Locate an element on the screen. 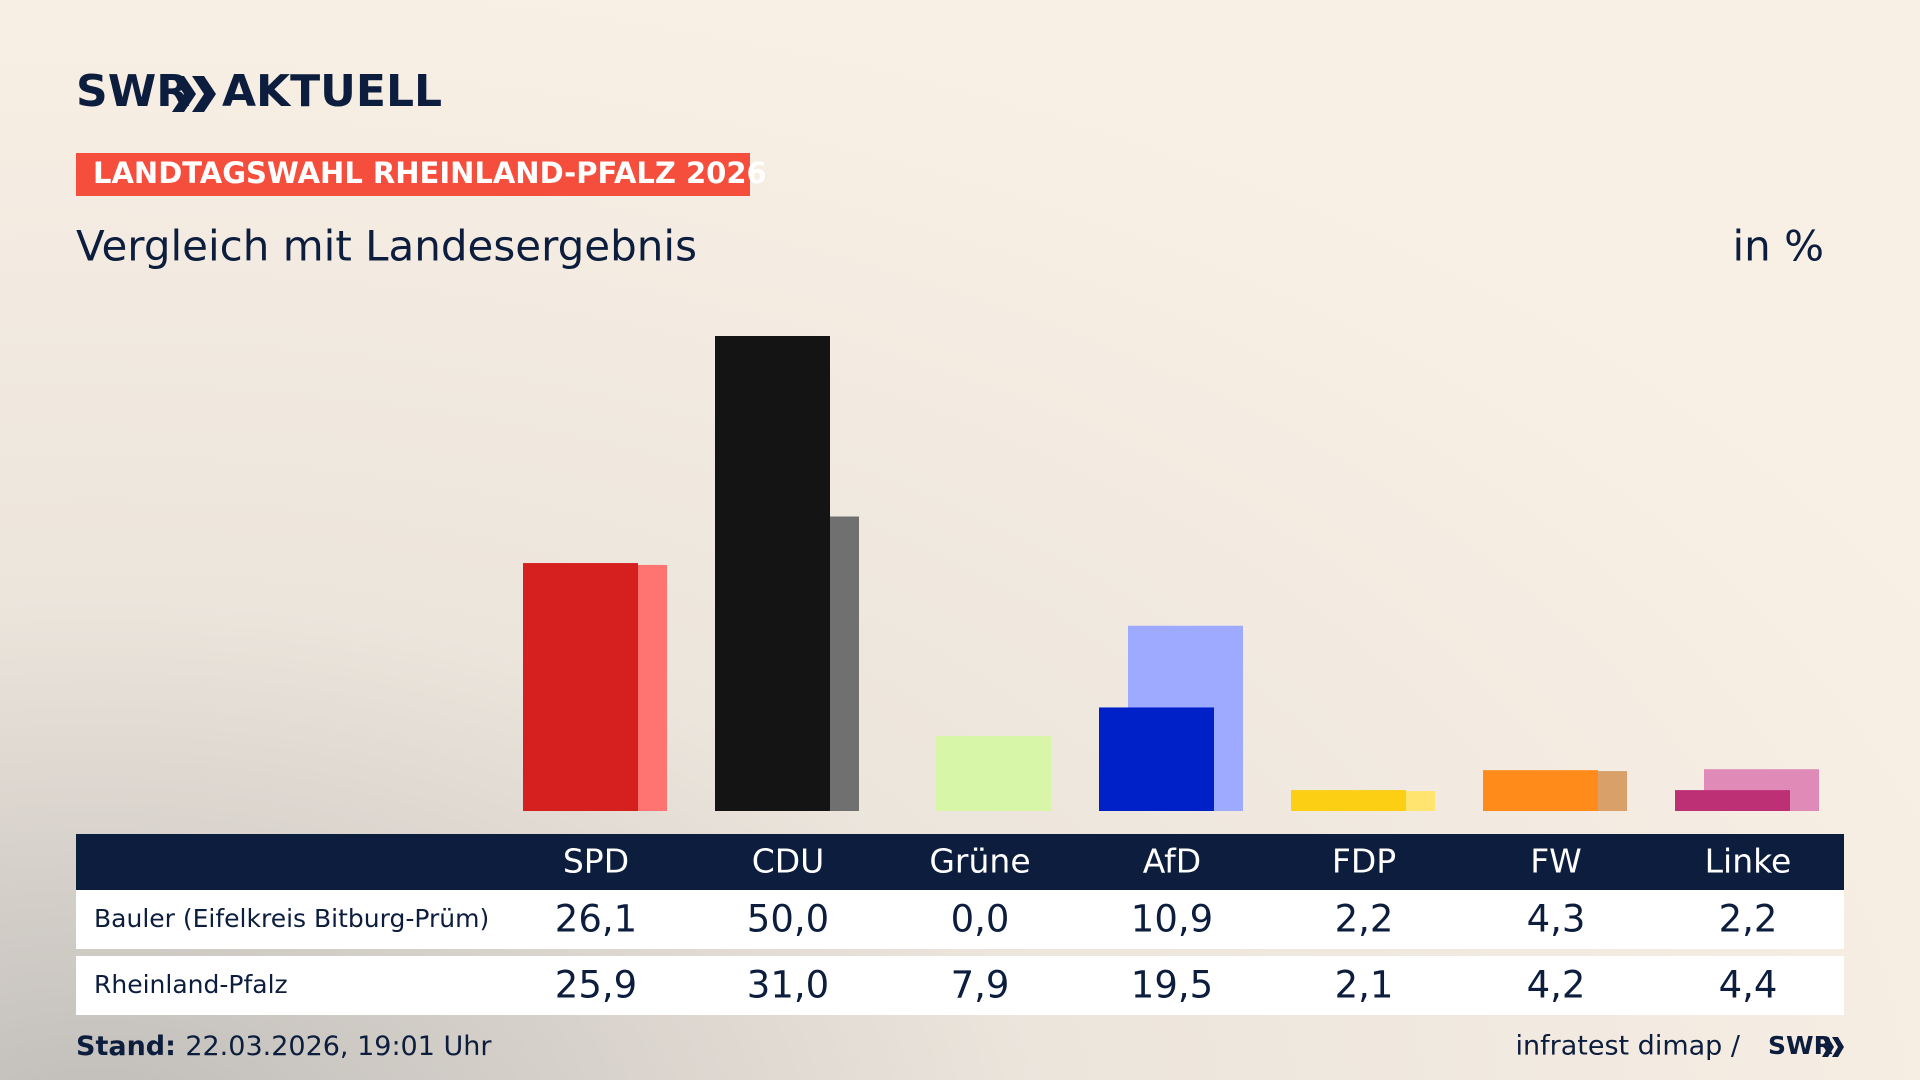 This screenshot has height=1080, width=1920. chart-title: Vergleich mit Landesergebnis is located at coordinates (386, 246).